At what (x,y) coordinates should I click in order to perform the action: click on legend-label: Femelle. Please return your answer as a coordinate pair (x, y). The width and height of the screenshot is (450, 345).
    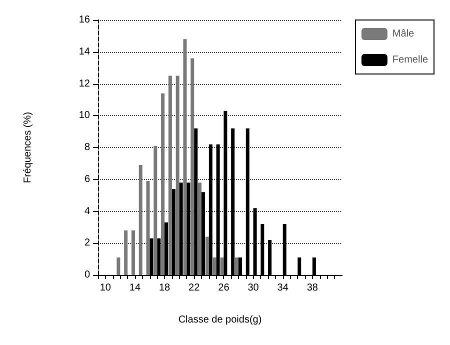
    Looking at the image, I should click on (410, 60).